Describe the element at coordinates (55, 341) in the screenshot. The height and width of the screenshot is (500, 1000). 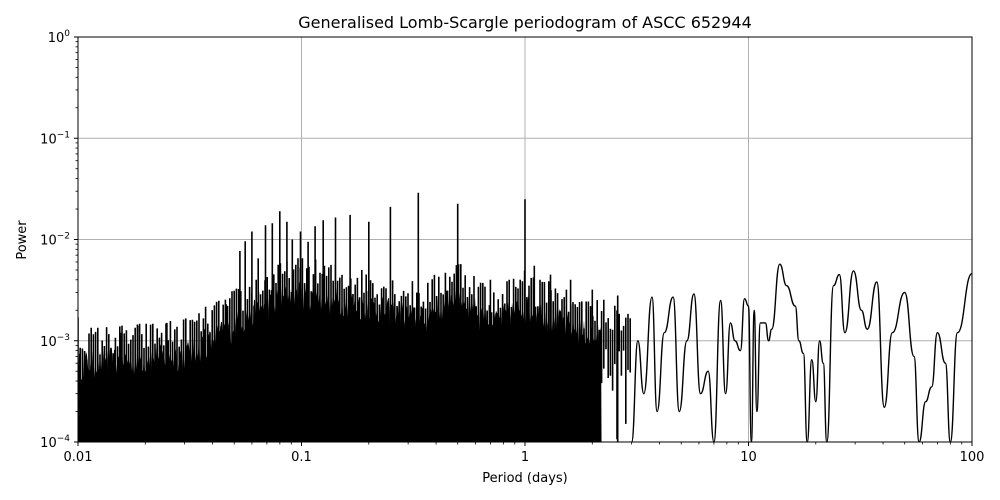
I see `y-tick-label: 10⁻³` at that location.